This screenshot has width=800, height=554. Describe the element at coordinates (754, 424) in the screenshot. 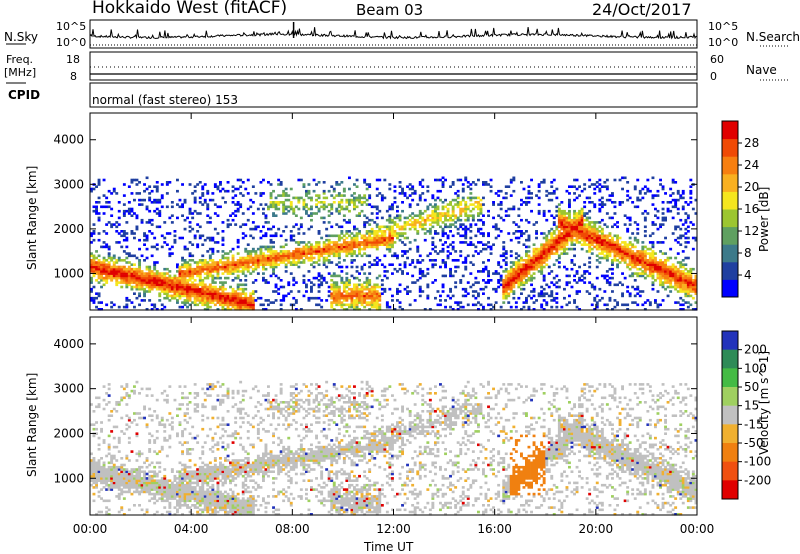

I see `velocity-colorbar-tick-label: -15` at that location.